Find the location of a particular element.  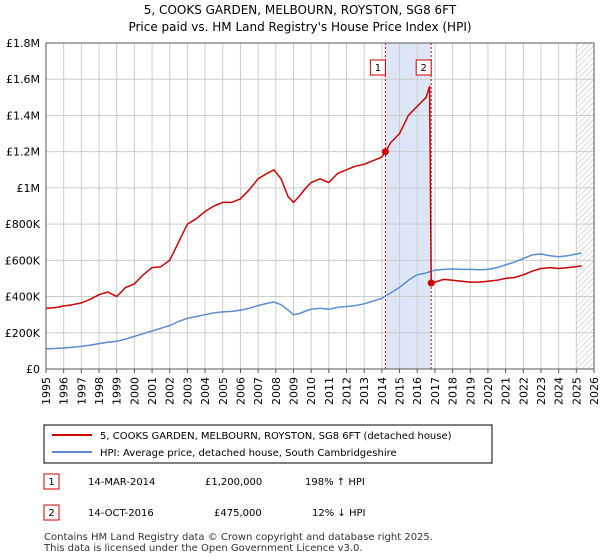

x-tick-label: 1999 is located at coordinates (117, 391).